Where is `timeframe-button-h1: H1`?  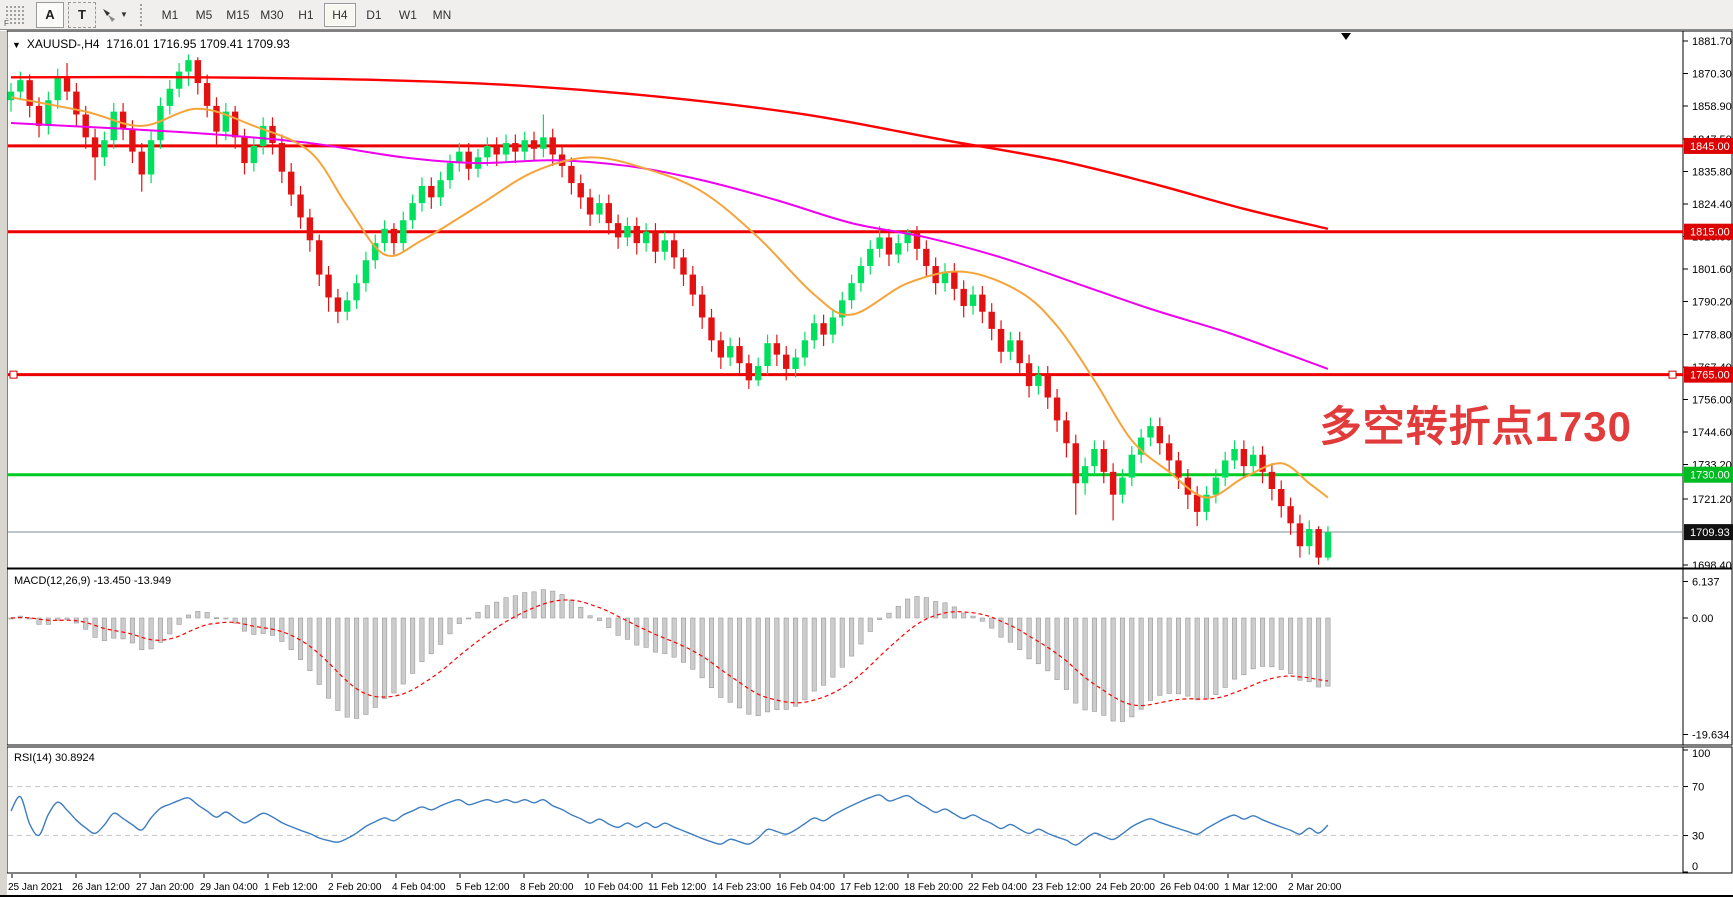
timeframe-button-h1: H1 is located at coordinates (306, 14).